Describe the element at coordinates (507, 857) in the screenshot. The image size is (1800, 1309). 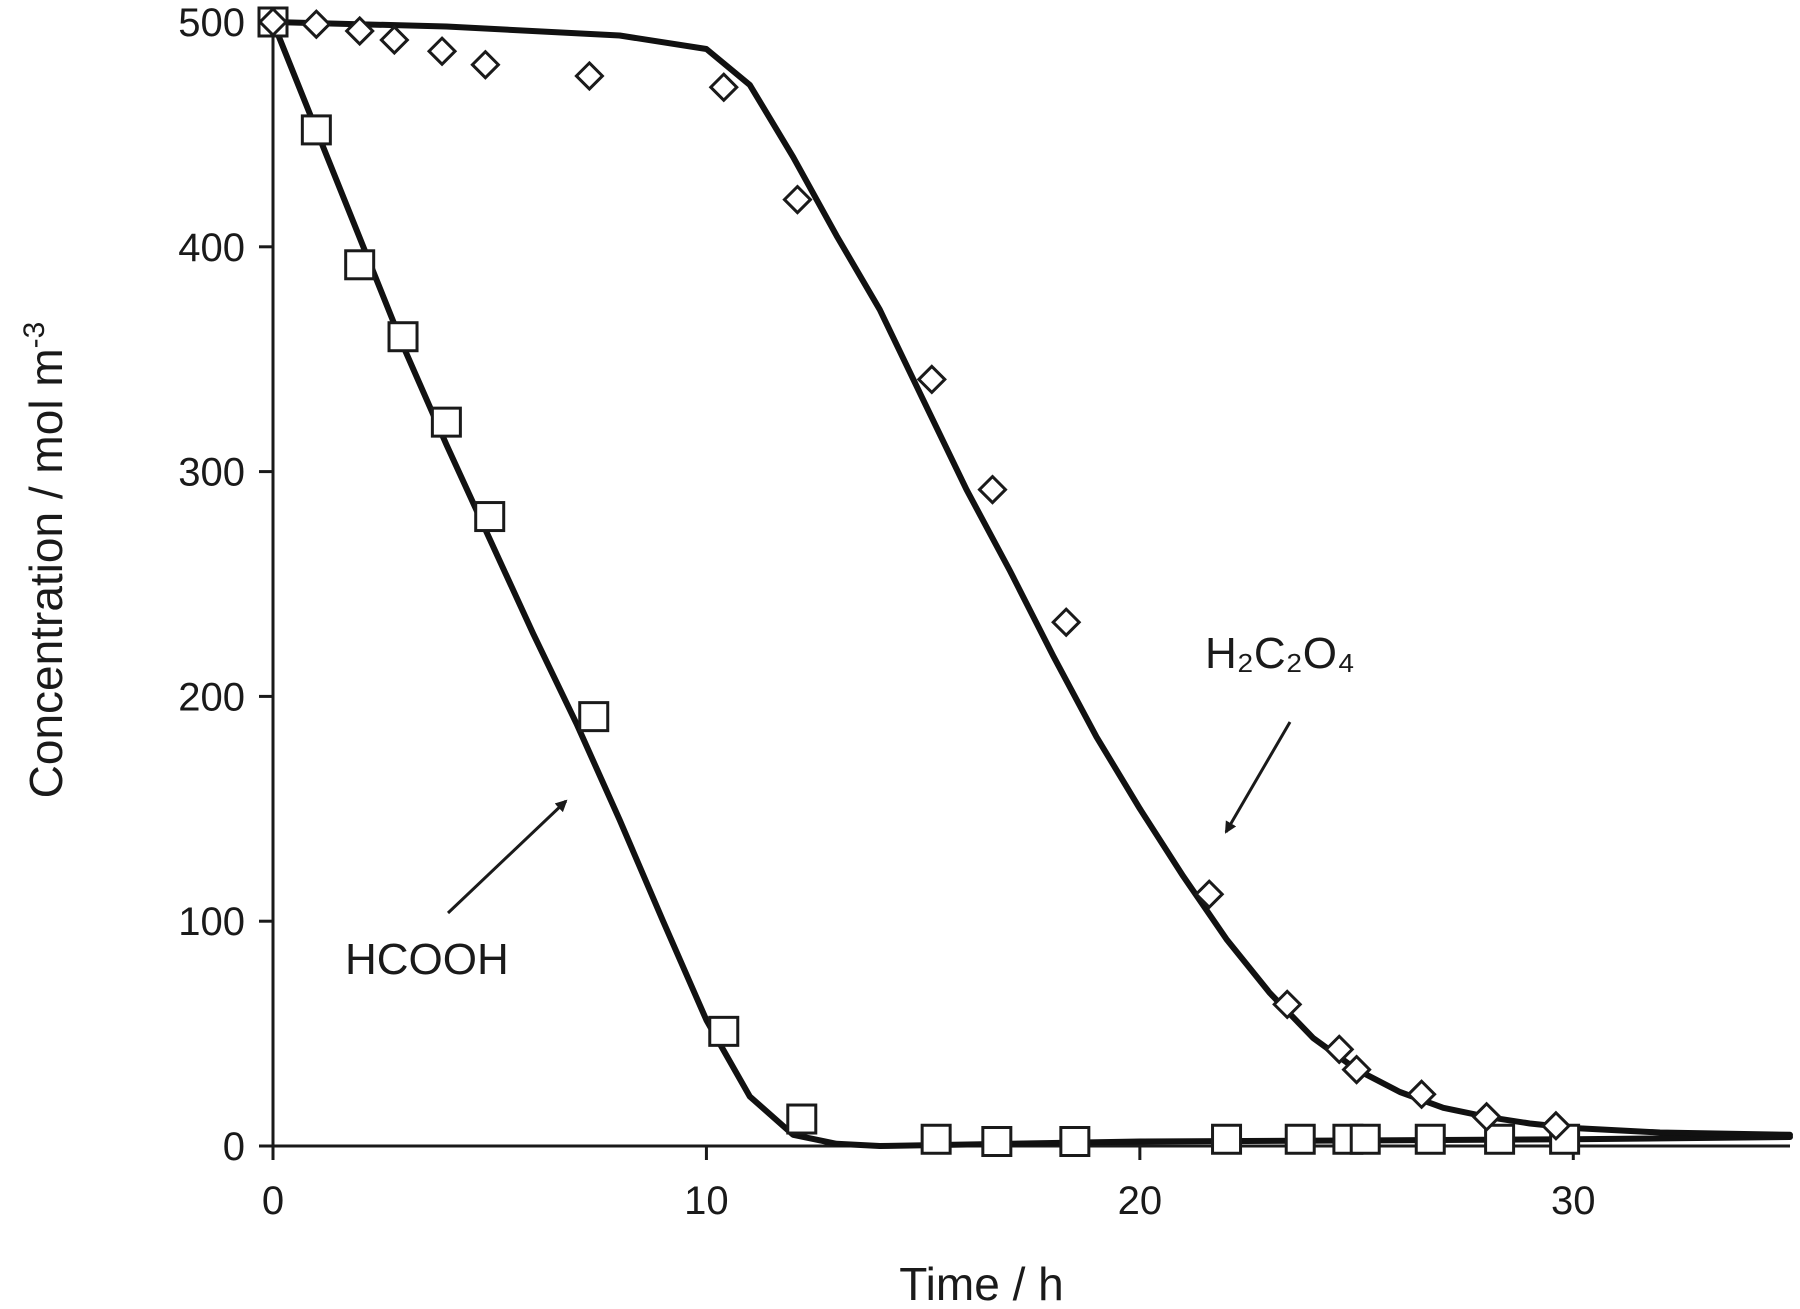
I see `arrow-hcooh` at that location.